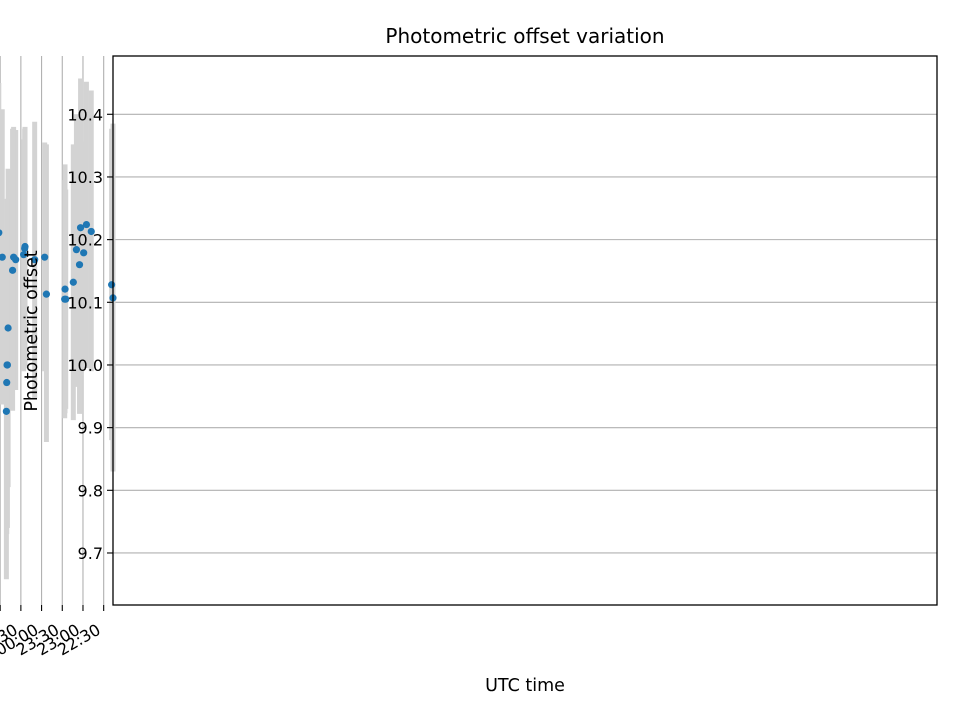  What do you see at coordinates (85, 302) in the screenshot?
I see `y-tick-label: 10.1` at bounding box center [85, 302].